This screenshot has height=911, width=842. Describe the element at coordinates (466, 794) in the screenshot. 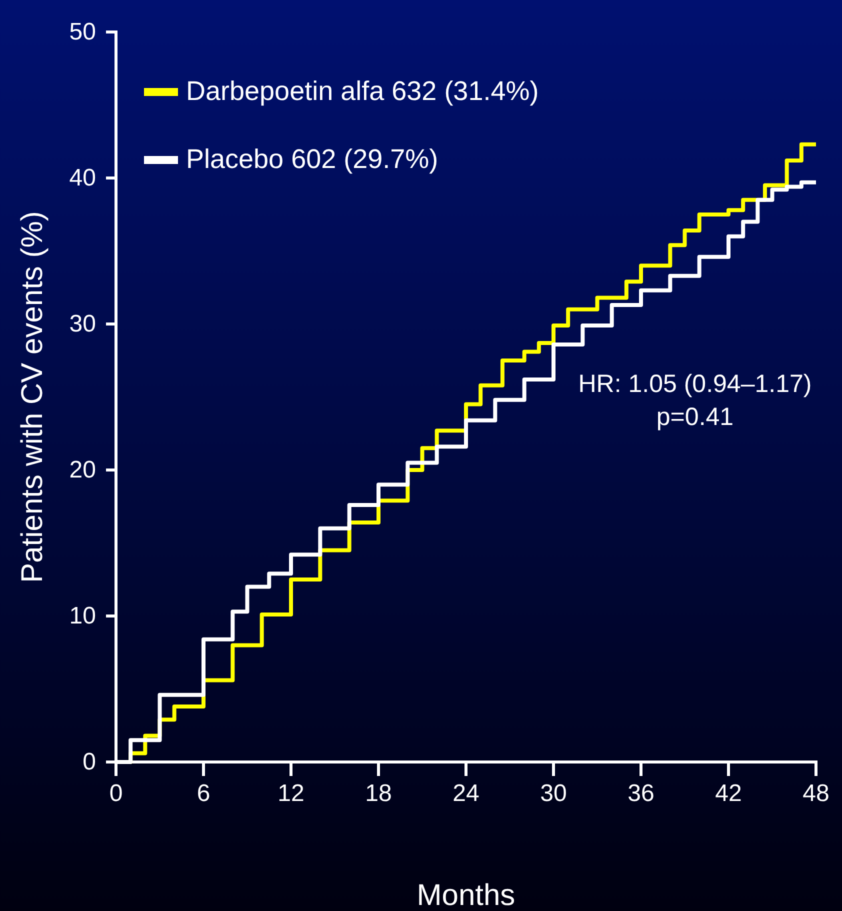

I see `x-tick-label: 24` at that location.